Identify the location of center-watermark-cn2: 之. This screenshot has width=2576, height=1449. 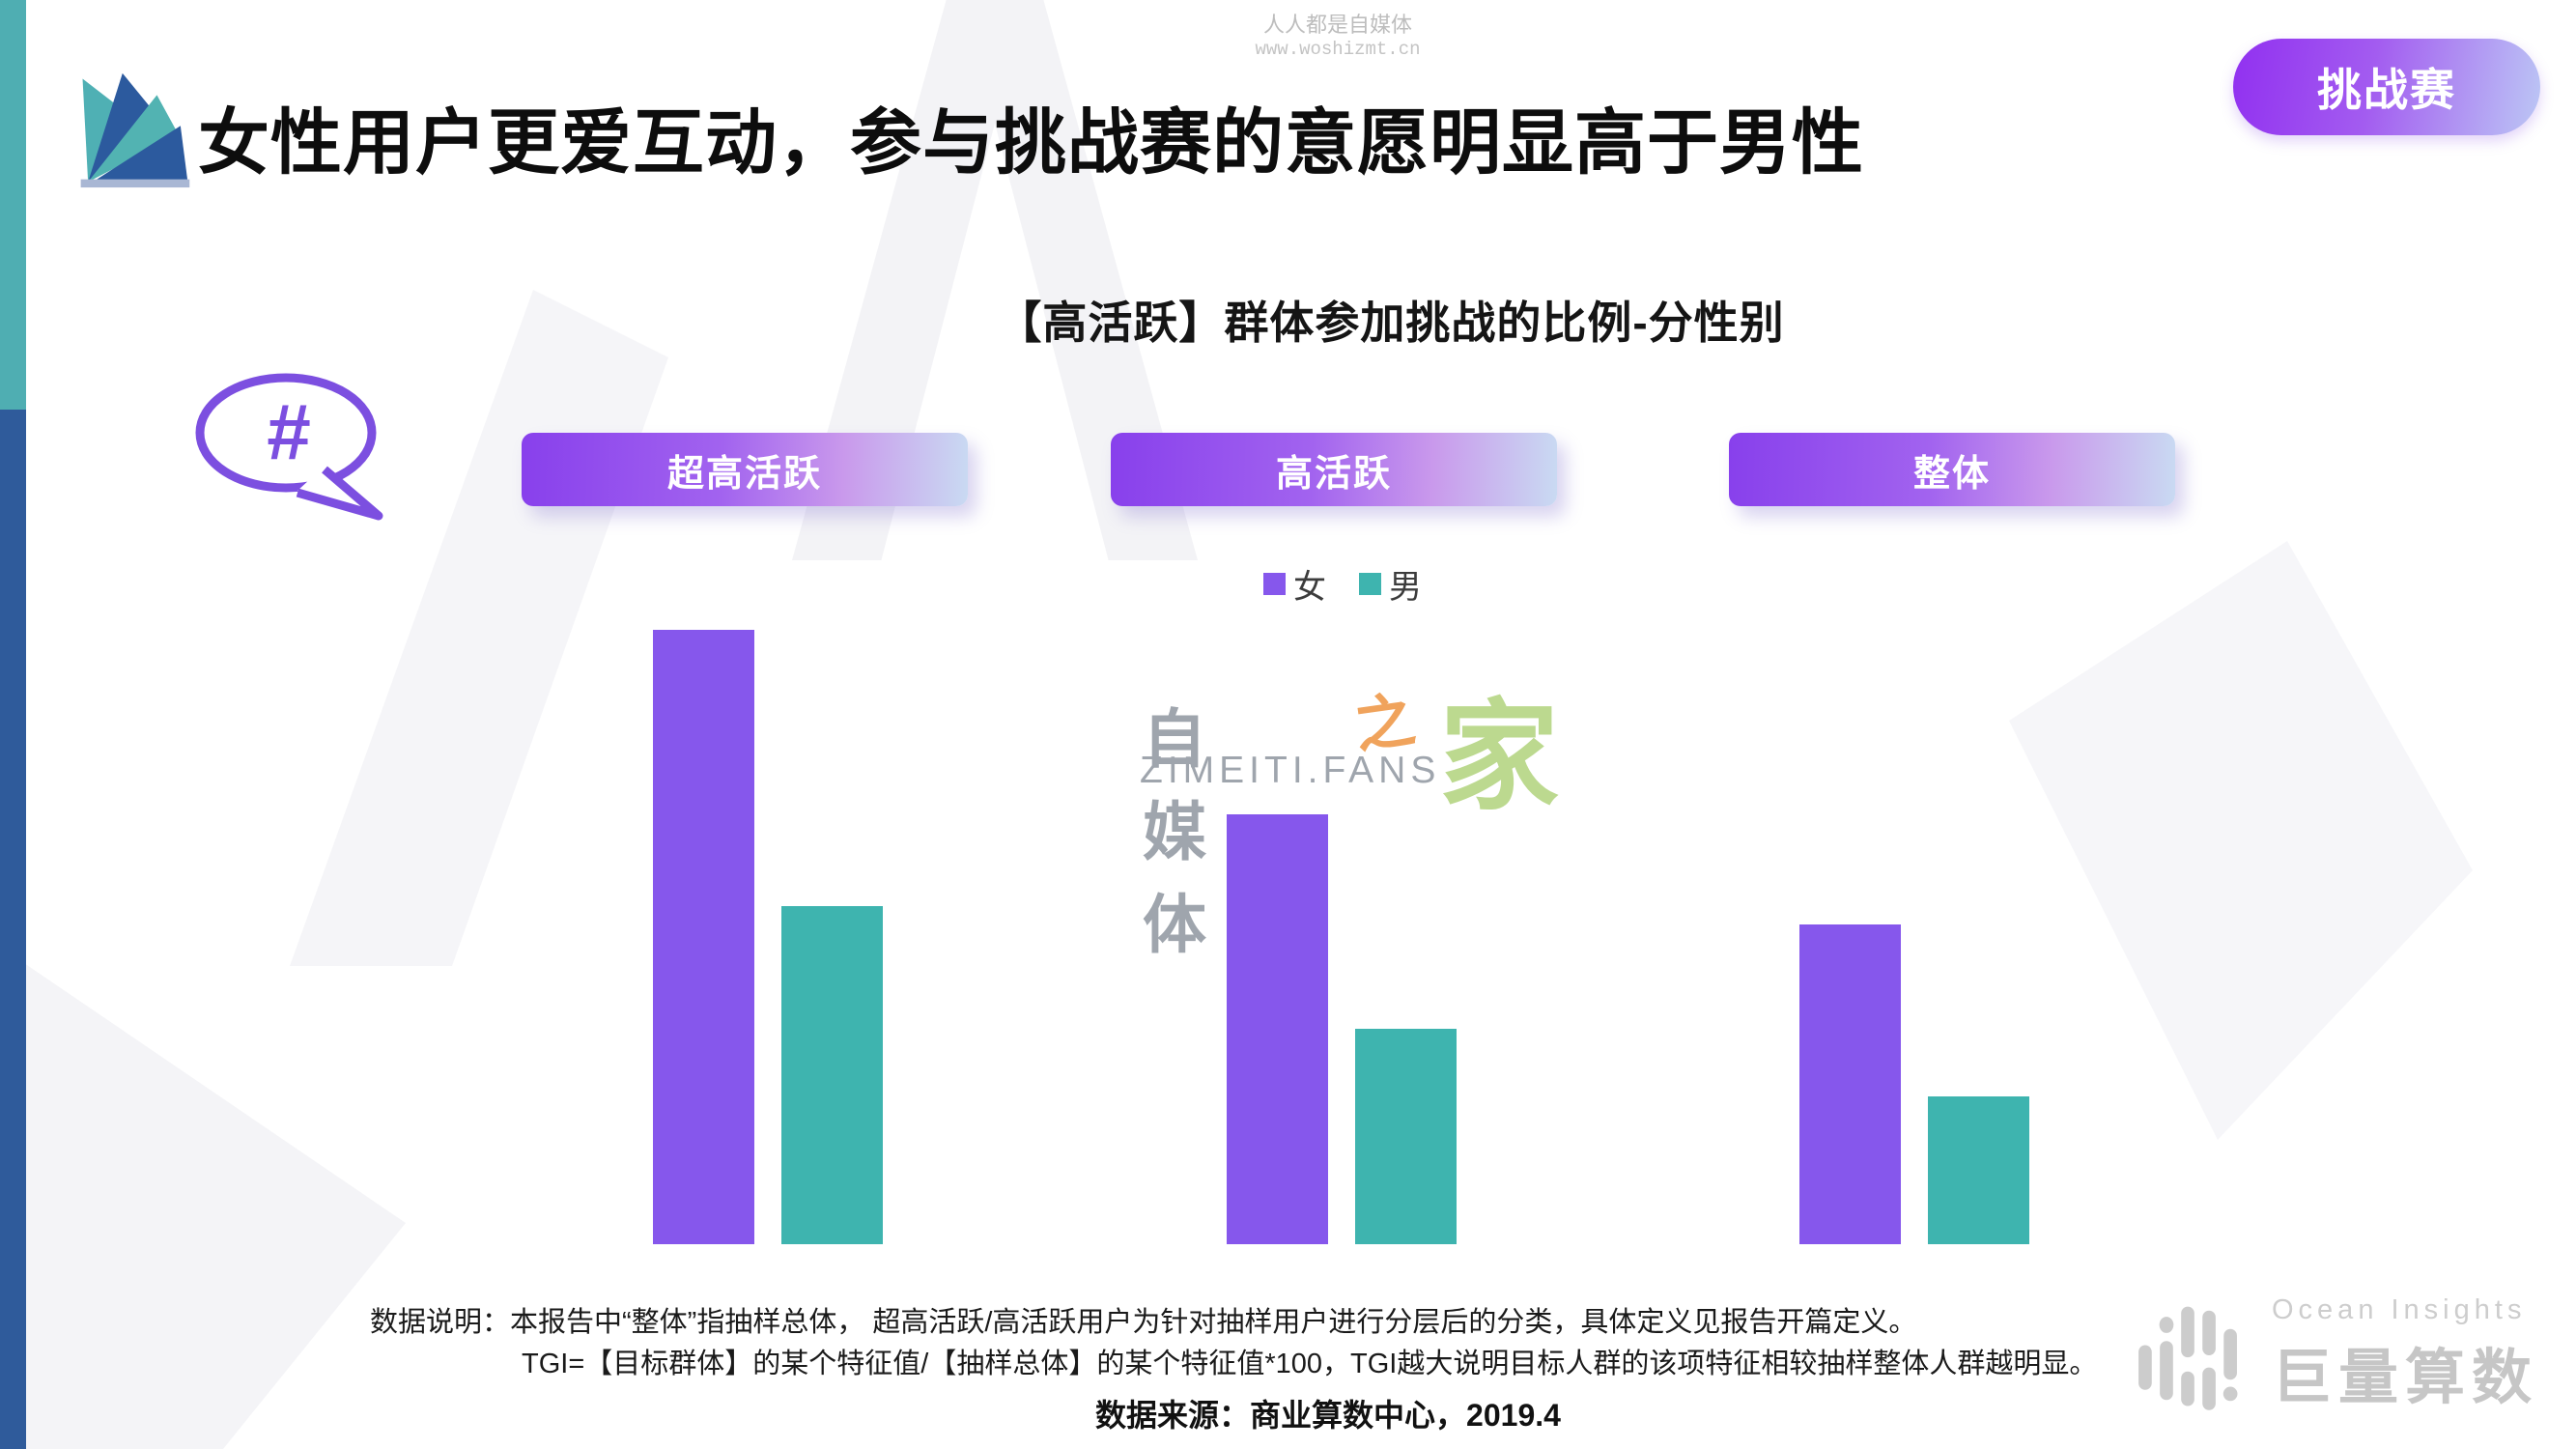
(1385, 723).